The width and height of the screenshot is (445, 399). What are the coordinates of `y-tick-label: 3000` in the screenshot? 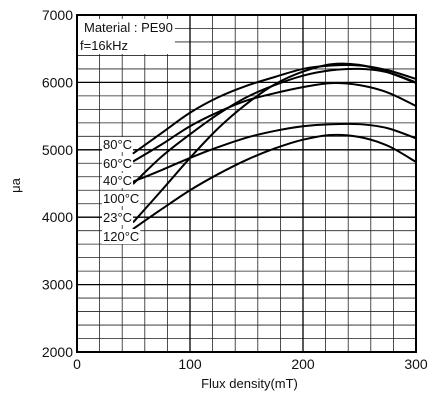 It's located at (57, 285).